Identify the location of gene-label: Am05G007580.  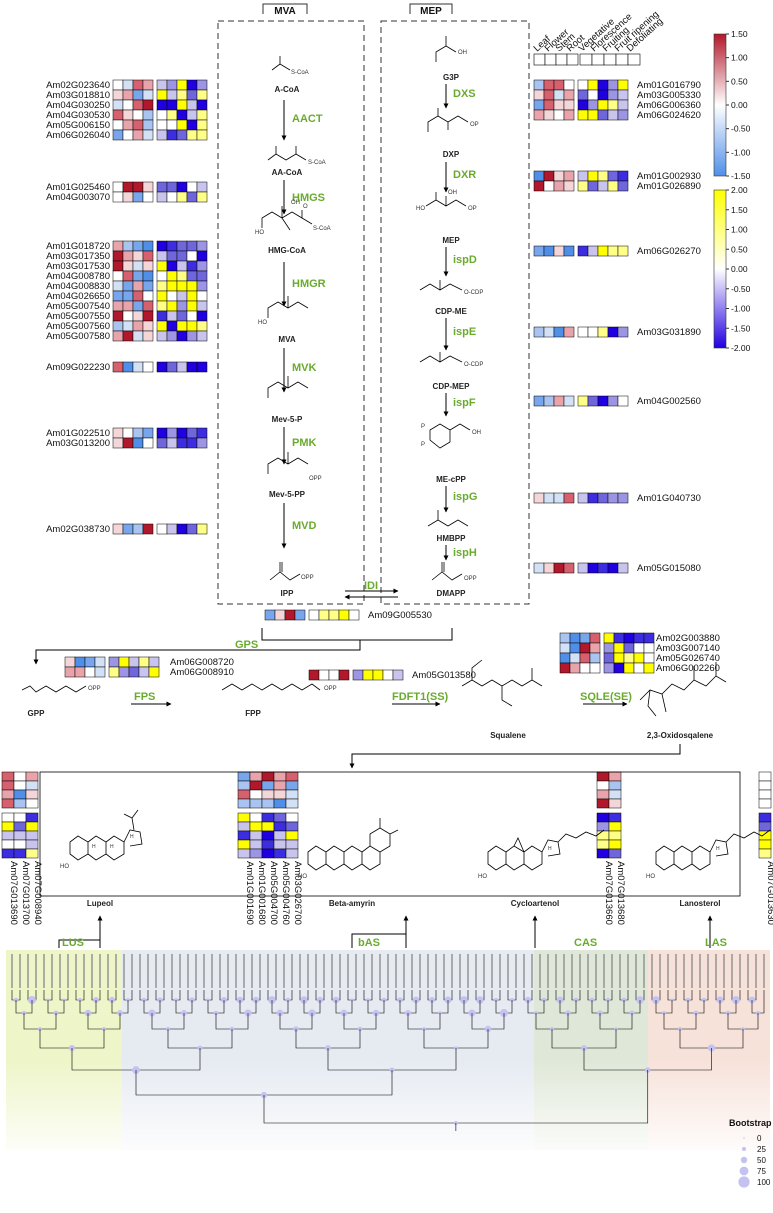
(78, 336).